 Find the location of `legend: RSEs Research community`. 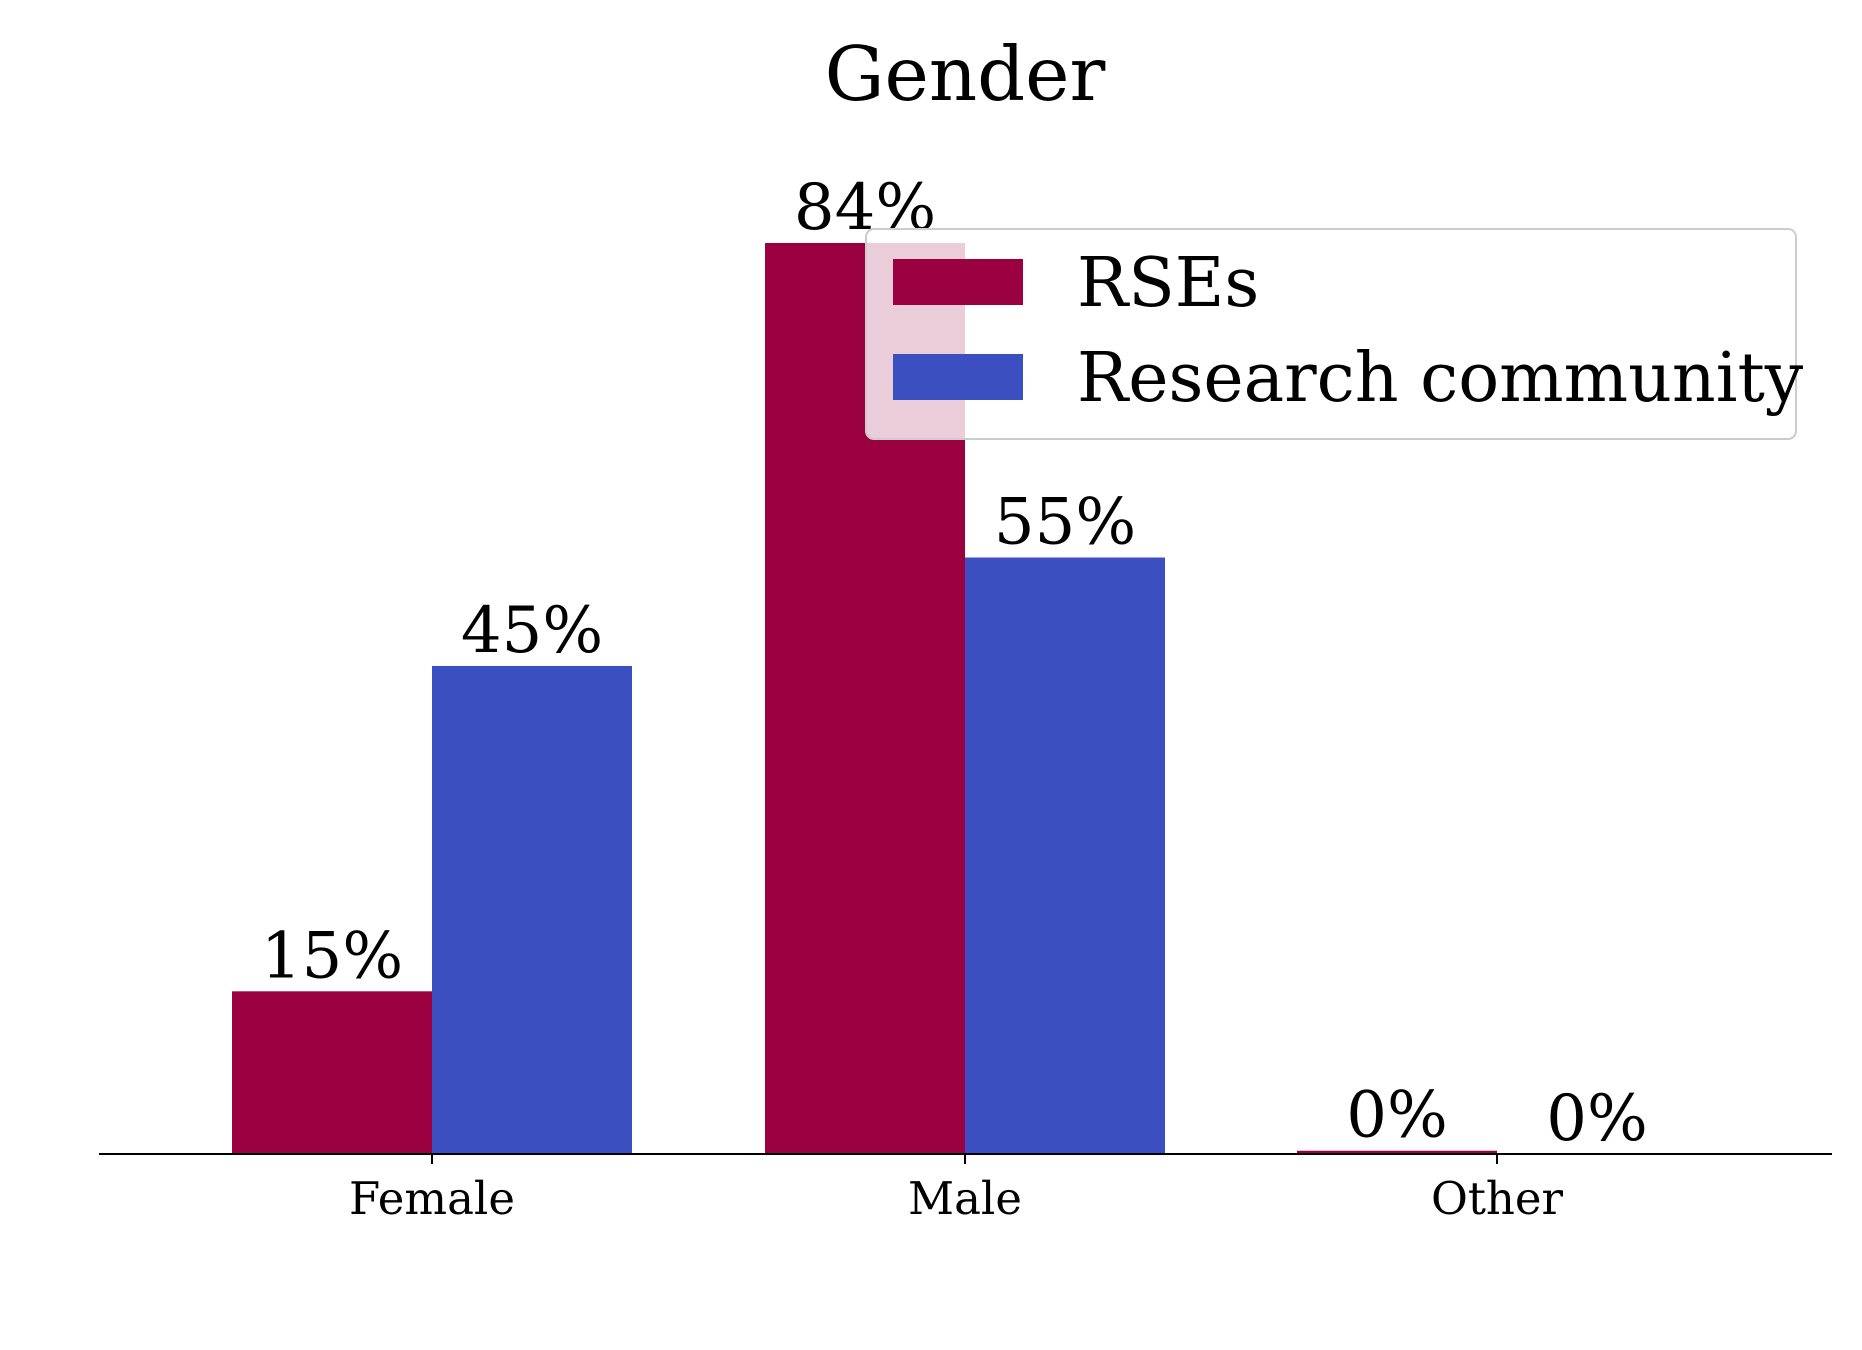

legend: RSEs Research community is located at coordinates (1334, 334).